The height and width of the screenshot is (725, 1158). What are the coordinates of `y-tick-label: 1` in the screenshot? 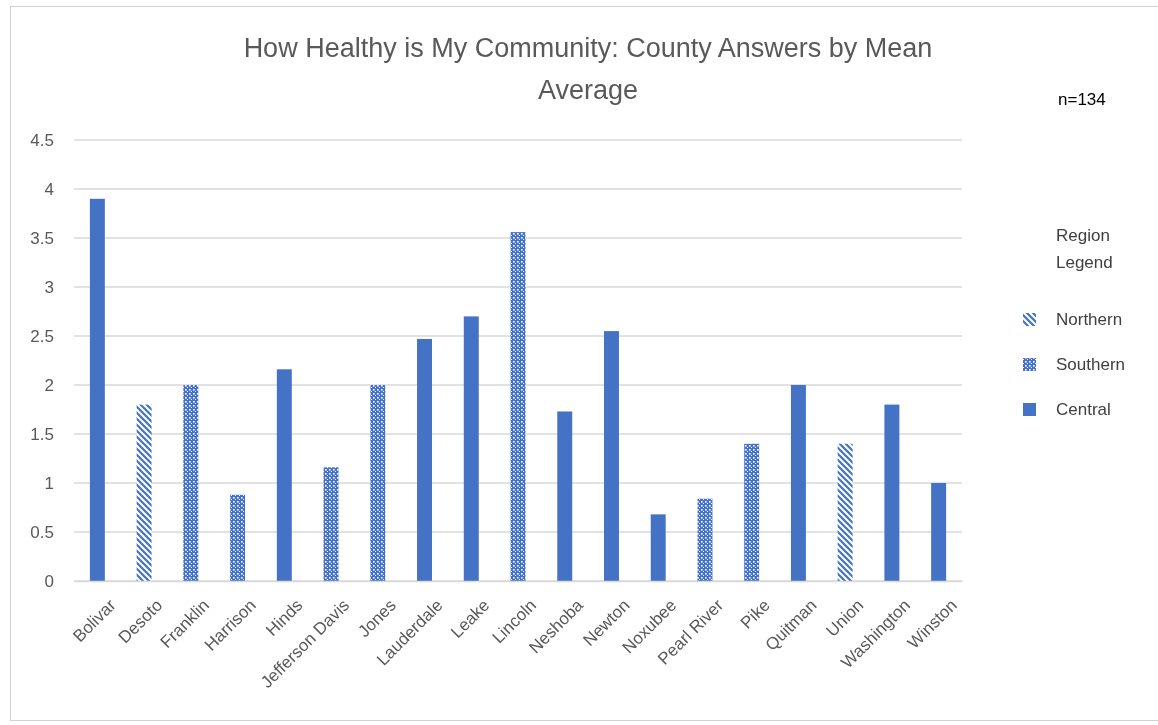 It's located at (49, 483).